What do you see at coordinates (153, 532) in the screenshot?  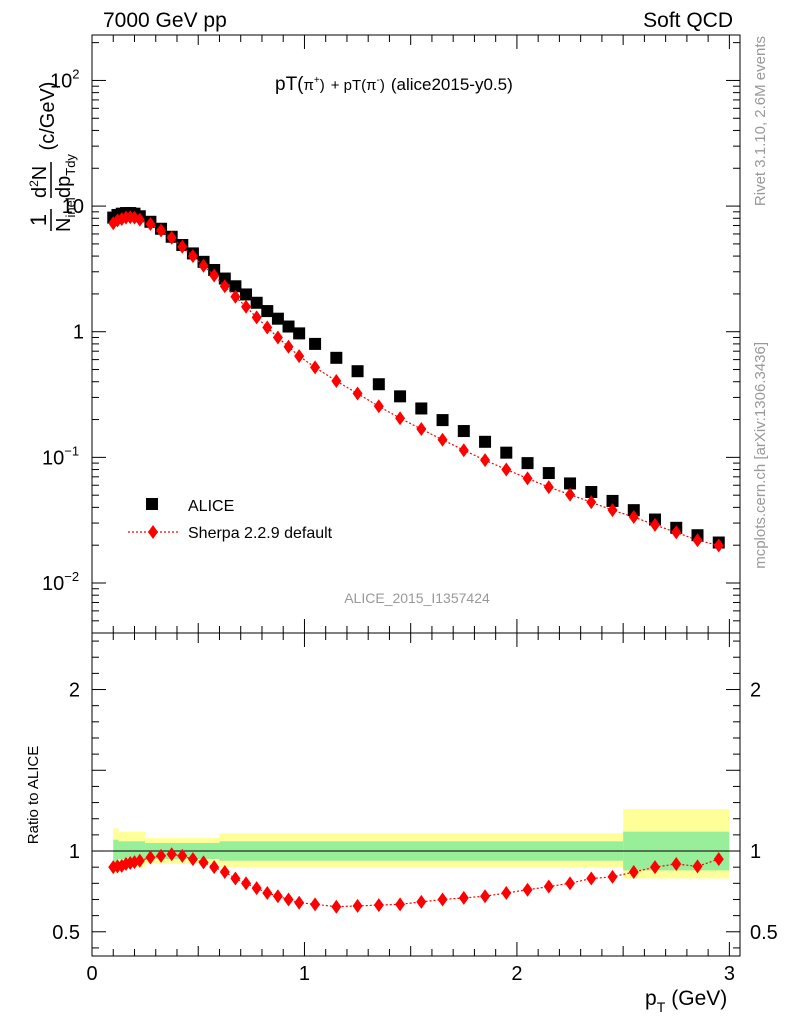 I see `legend-sherpa-marker` at bounding box center [153, 532].